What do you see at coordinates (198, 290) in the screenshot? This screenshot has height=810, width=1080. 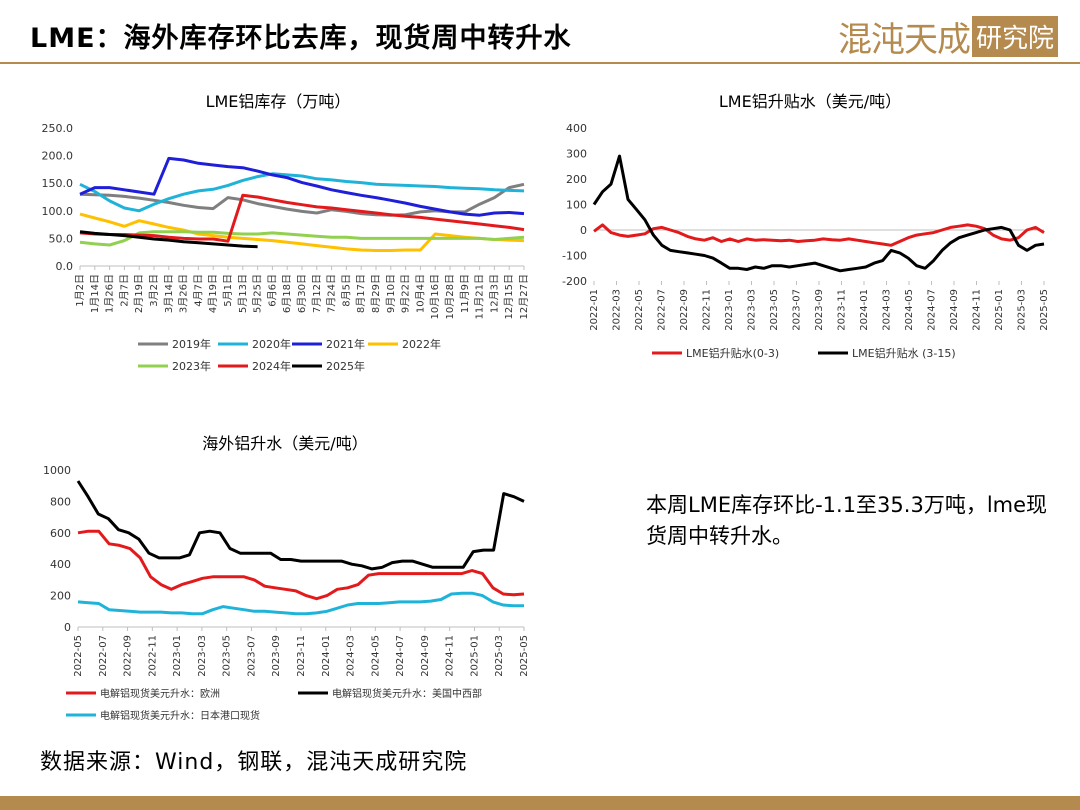 I see `x-tick-label: 4月7日` at bounding box center [198, 290].